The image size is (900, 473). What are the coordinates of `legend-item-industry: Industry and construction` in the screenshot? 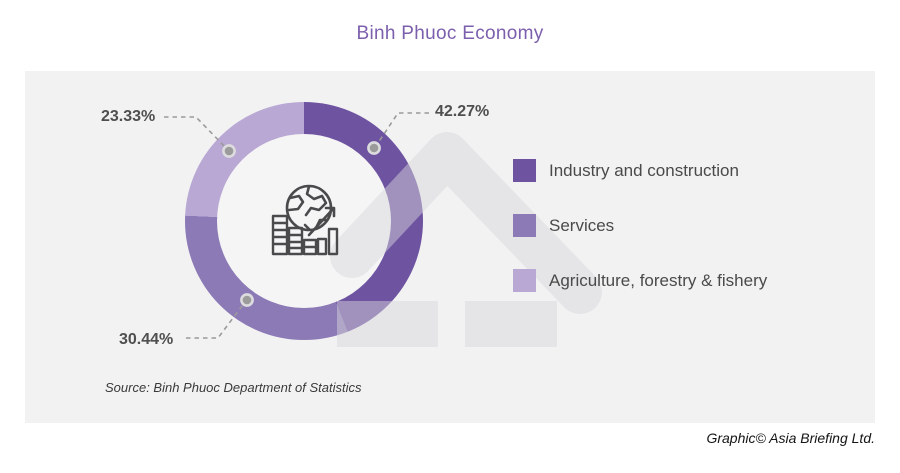 It's located at (640, 170).